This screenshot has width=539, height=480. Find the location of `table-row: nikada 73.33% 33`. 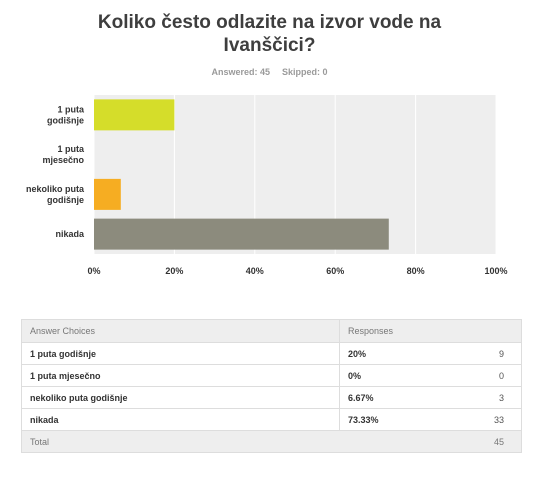

table-row: nikada 73.33% 33 is located at coordinates (271, 419).